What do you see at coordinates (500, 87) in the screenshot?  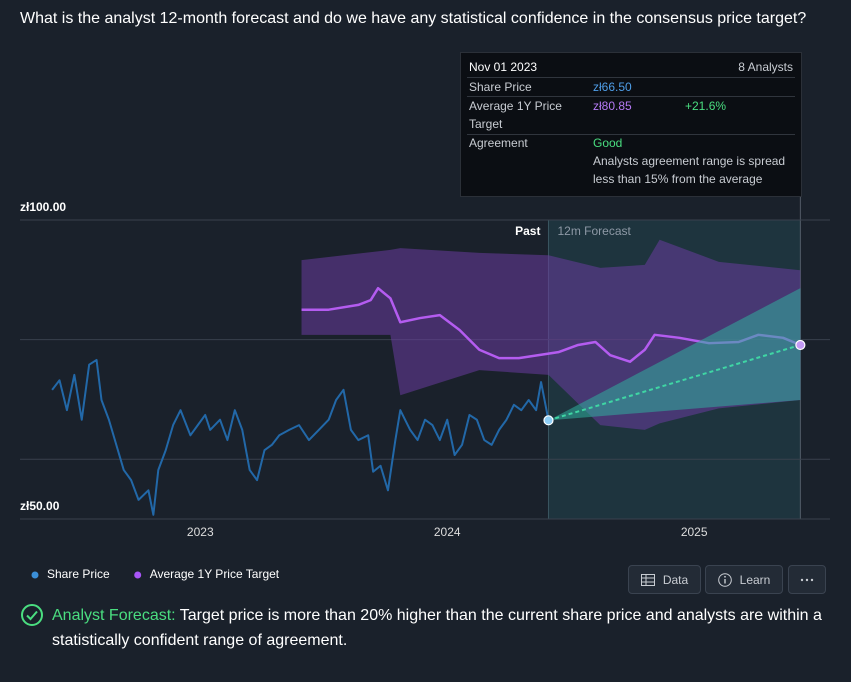 I see `tooltip-label: Share Price` at bounding box center [500, 87].